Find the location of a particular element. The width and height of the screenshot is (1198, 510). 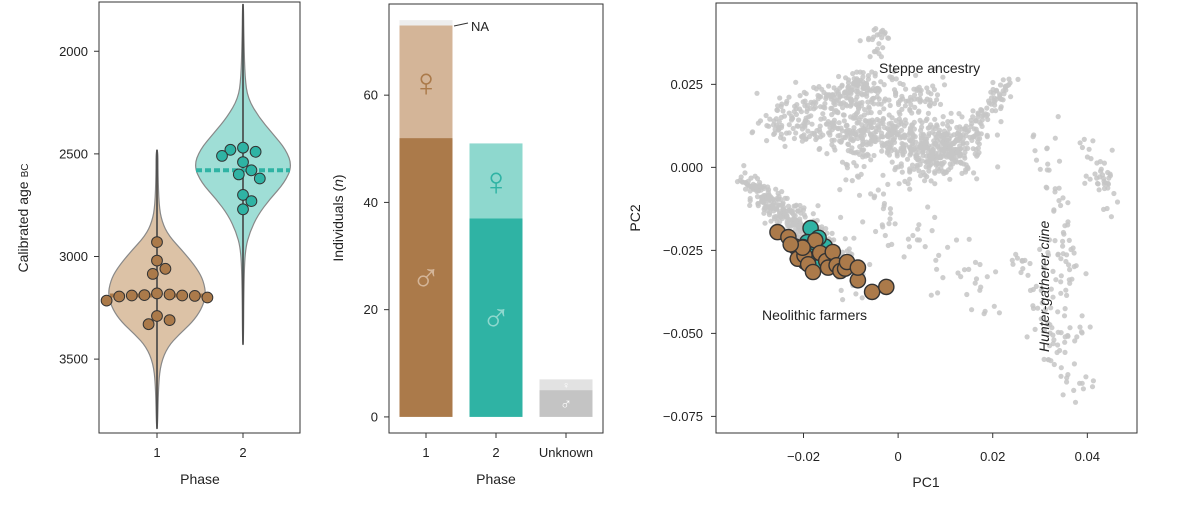

na-annotation: NA is located at coordinates (480, 26).